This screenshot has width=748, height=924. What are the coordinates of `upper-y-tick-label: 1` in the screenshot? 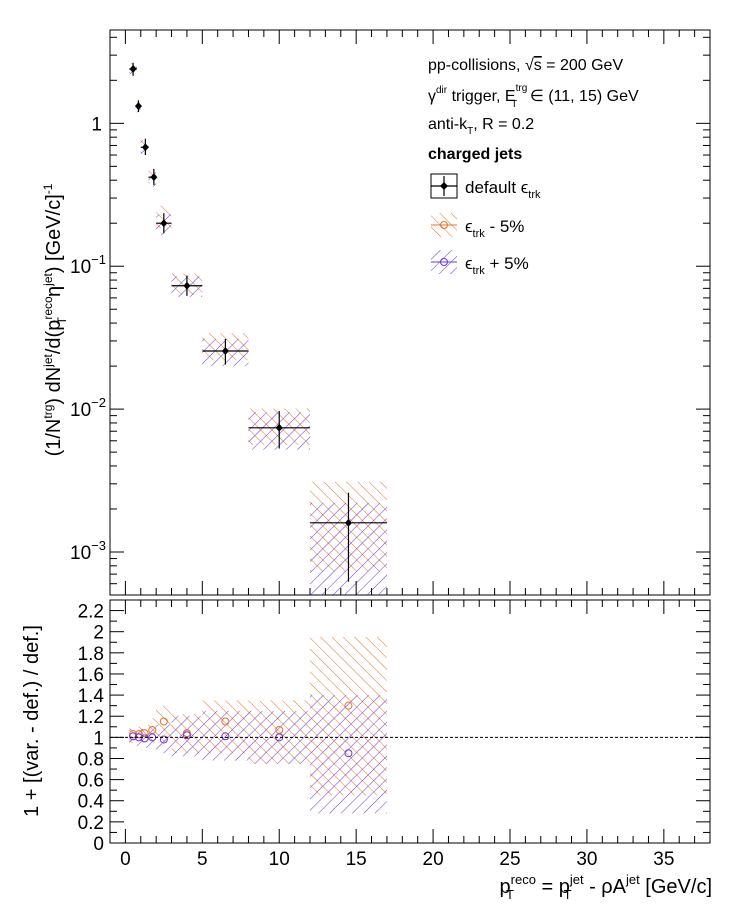 It's located at (96, 124).